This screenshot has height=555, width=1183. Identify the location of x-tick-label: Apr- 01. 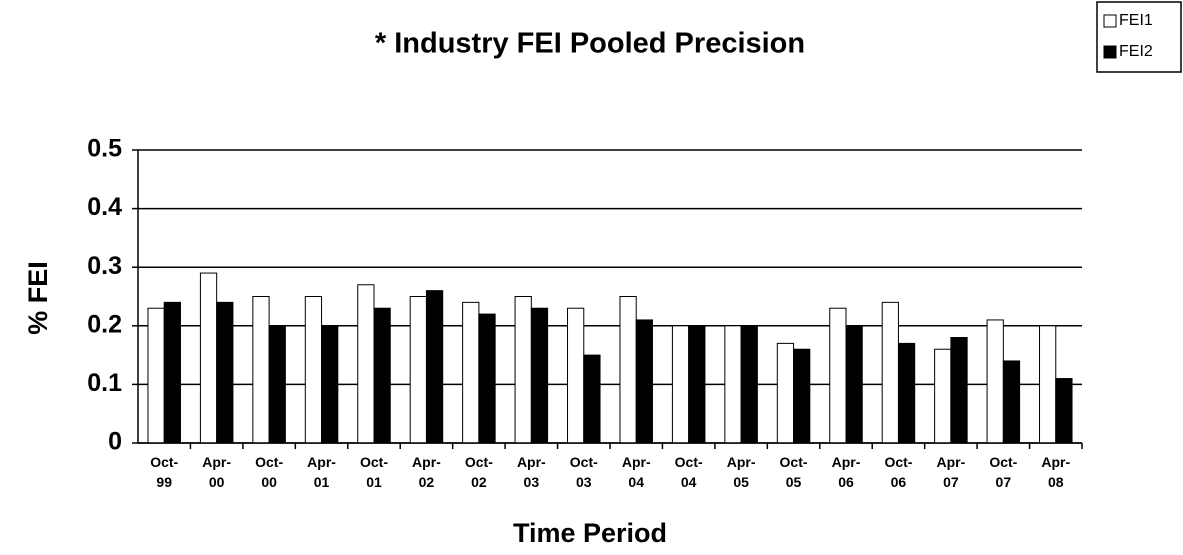
(321, 472).